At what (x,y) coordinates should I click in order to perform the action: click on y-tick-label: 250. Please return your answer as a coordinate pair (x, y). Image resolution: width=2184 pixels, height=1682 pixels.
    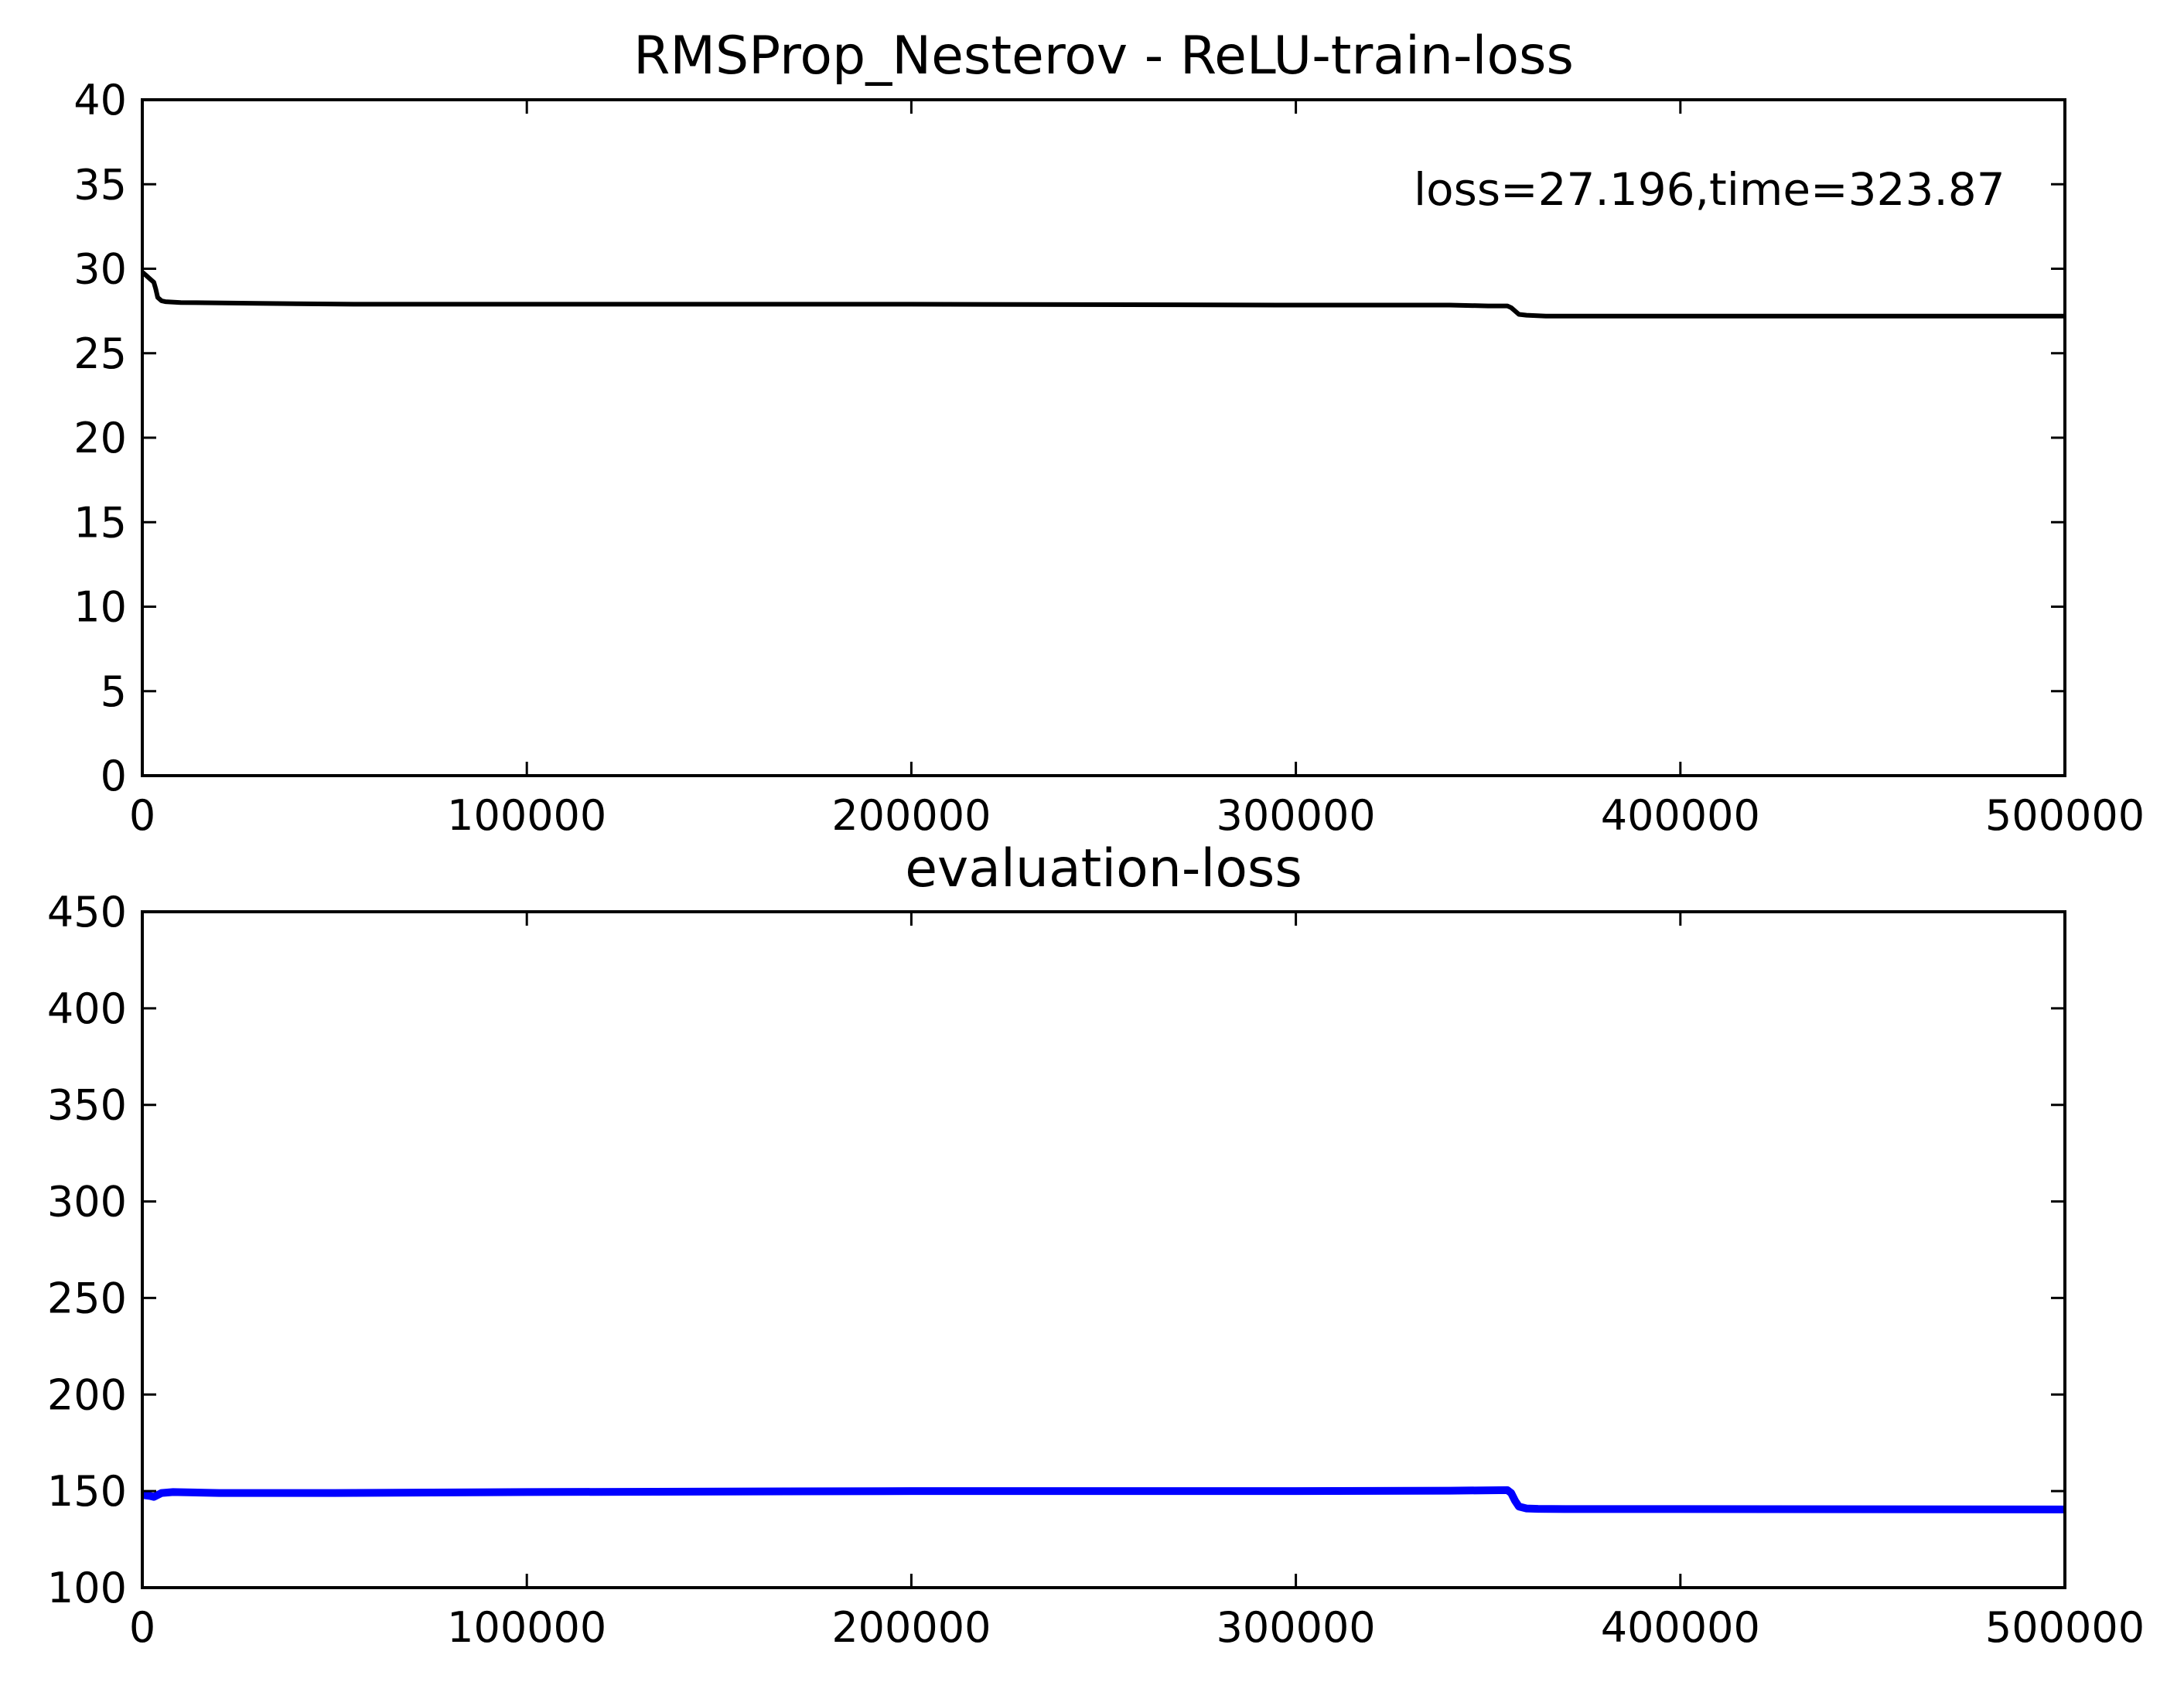
    Looking at the image, I should click on (87, 1298).